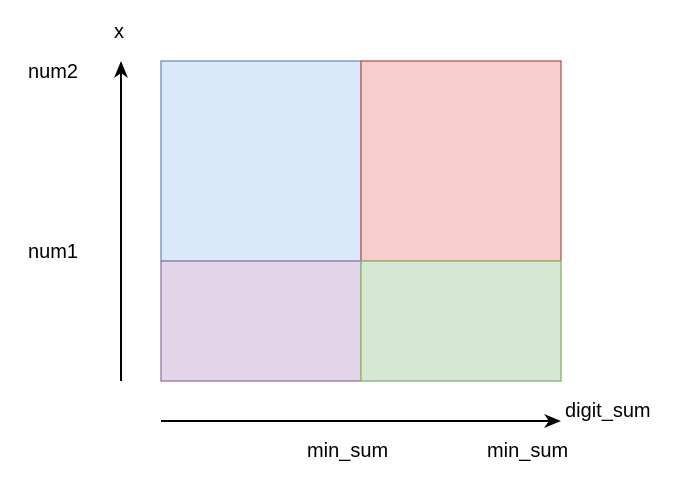  What do you see at coordinates (119, 32) in the screenshot?
I see `y-axis-label: x` at bounding box center [119, 32].